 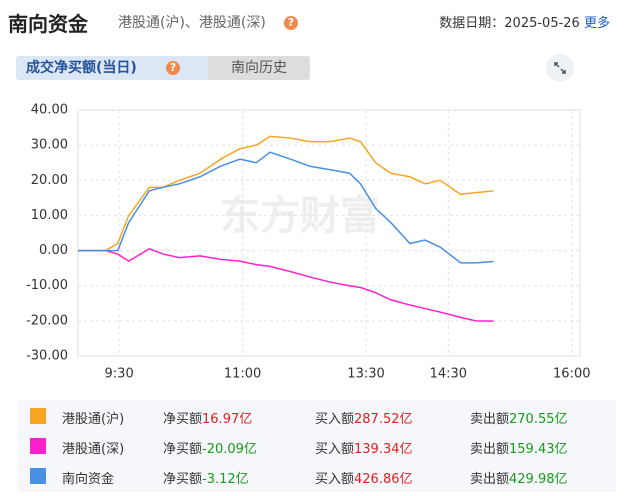 I want to click on net-cell: 净买额-20.09亿, so click(x=210, y=447).